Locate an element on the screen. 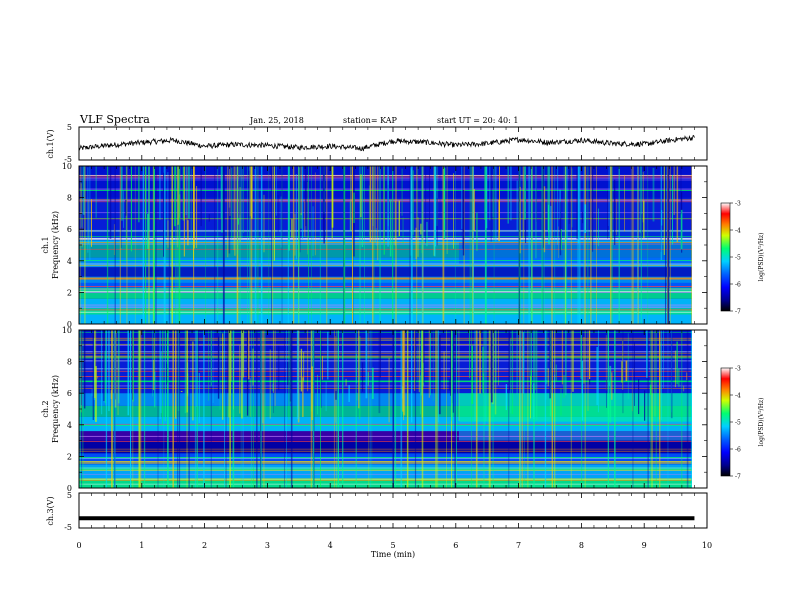 The width and height of the screenshot is (792, 612). ch2-colorbar-label: log(PSD)(V²/Hz) is located at coordinates (761, 422).